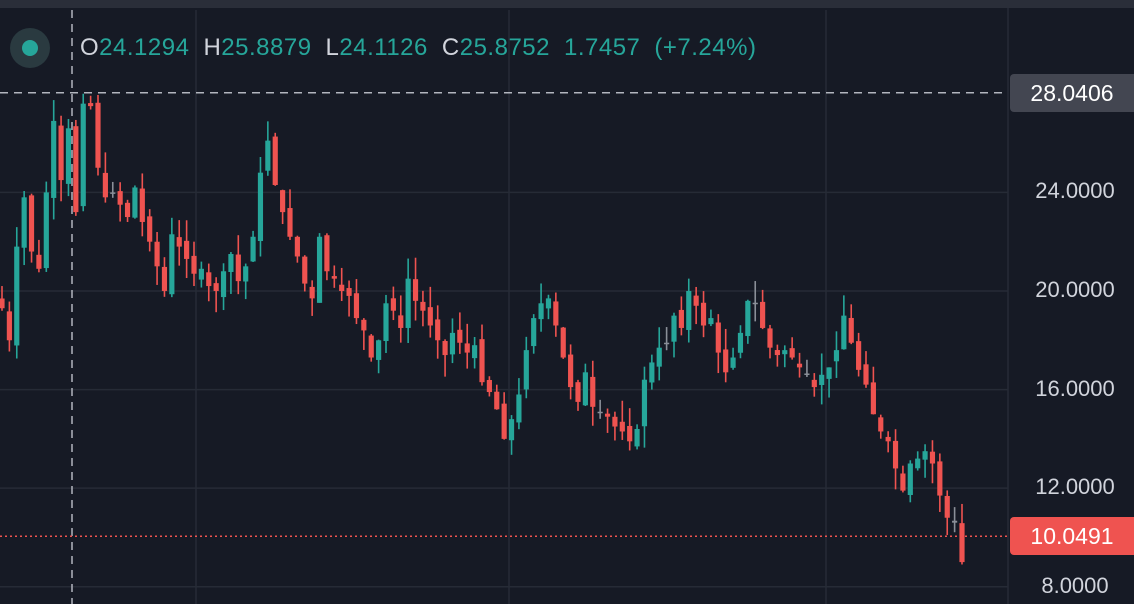 This screenshot has width=1134, height=604. I want to click on change-value: 1.7457, so click(602, 47).